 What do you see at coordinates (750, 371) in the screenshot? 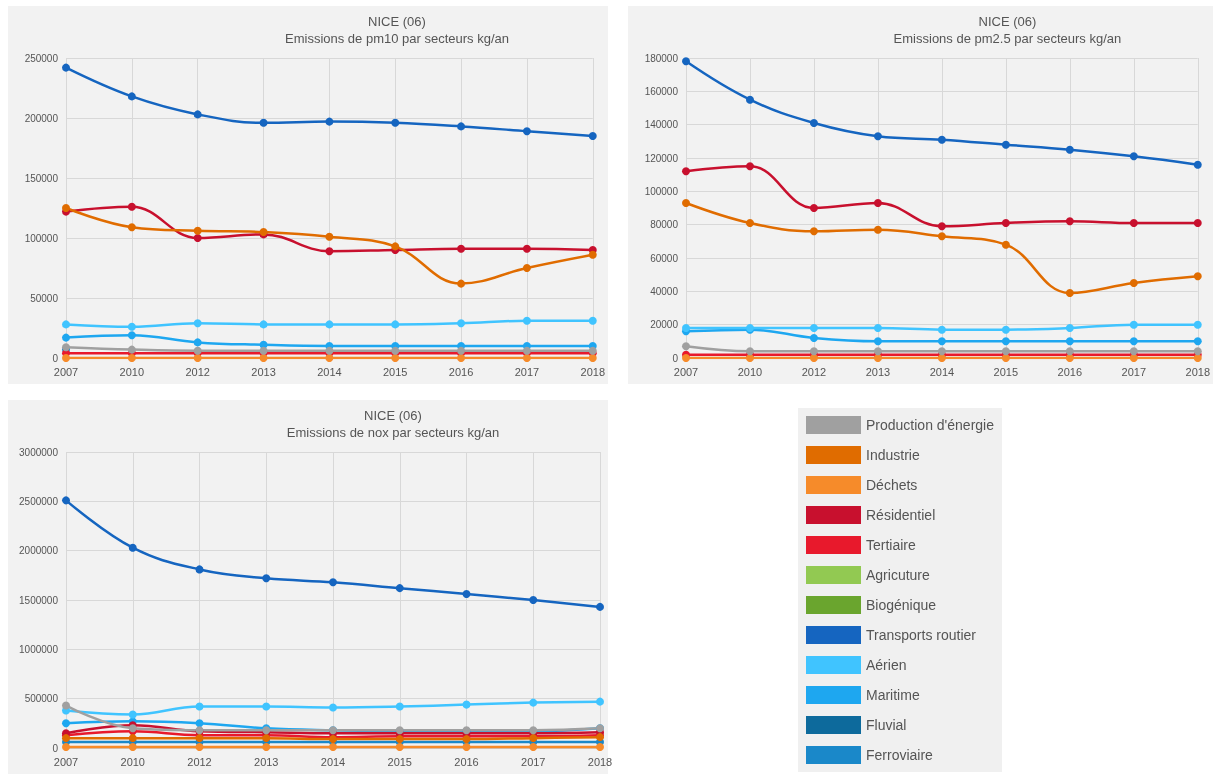
I see `x-tick-label: 2010` at bounding box center [750, 371].